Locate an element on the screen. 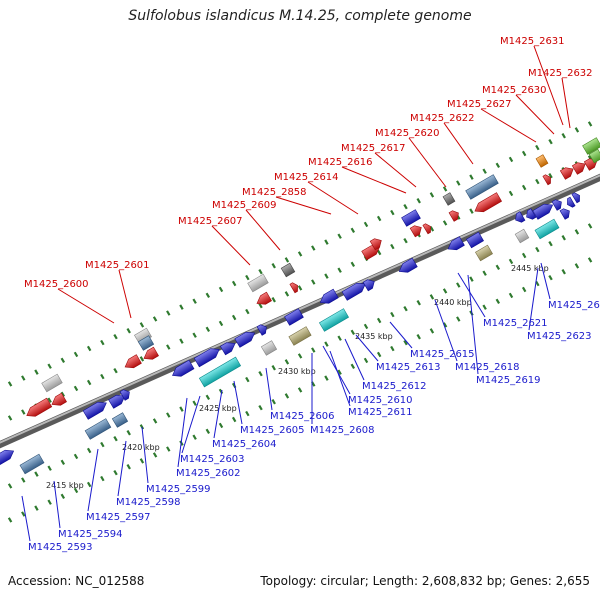 The image size is (600, 600). top-gene-label: M1425_2614 is located at coordinates (306, 177).